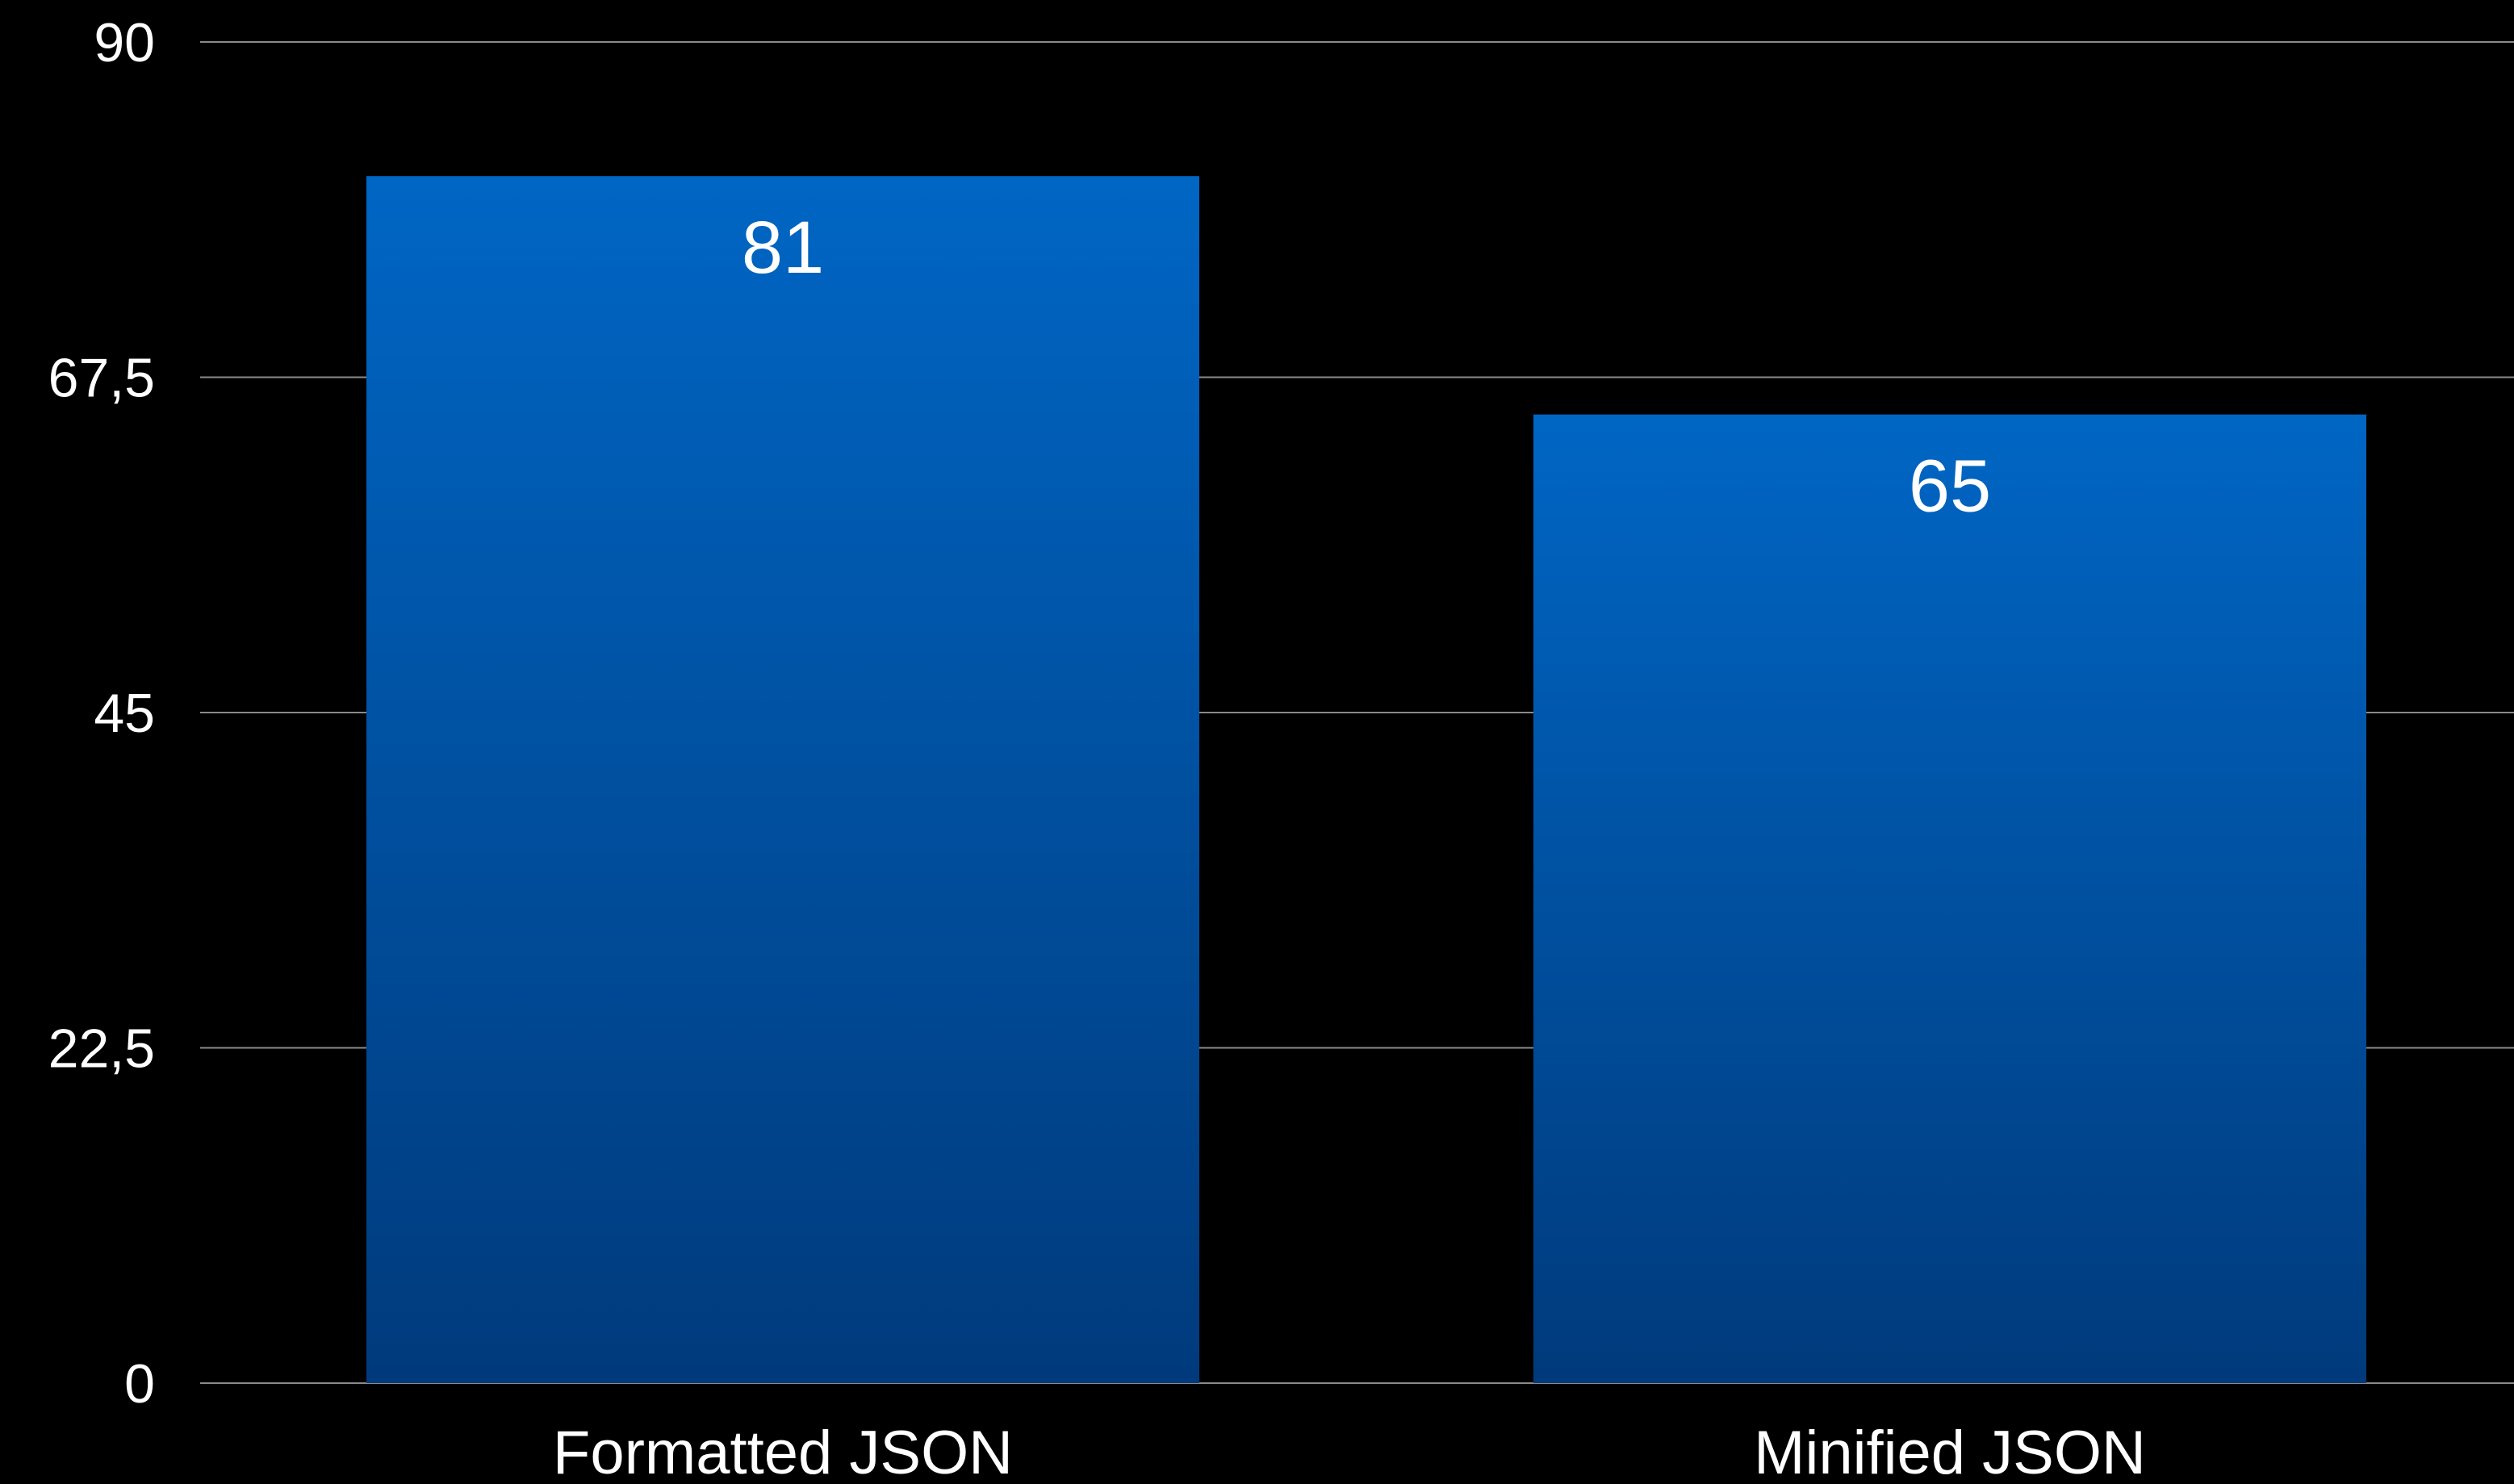 This screenshot has width=2514, height=1484. What do you see at coordinates (783, 248) in the screenshot?
I see `bar-value-label: 81` at bounding box center [783, 248].